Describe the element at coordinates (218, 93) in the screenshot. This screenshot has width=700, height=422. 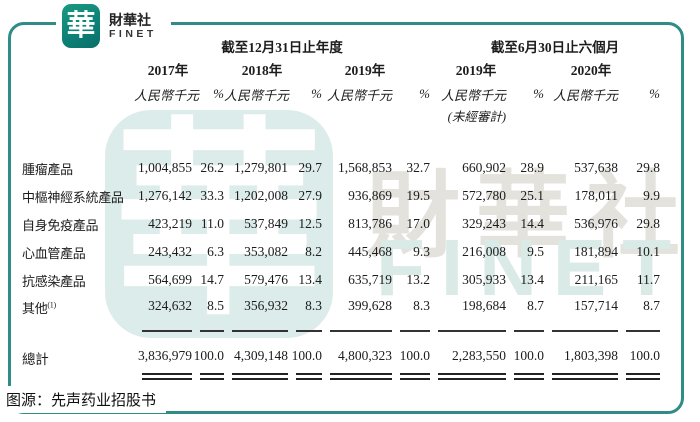
I see `pct-2017: %` at that location.